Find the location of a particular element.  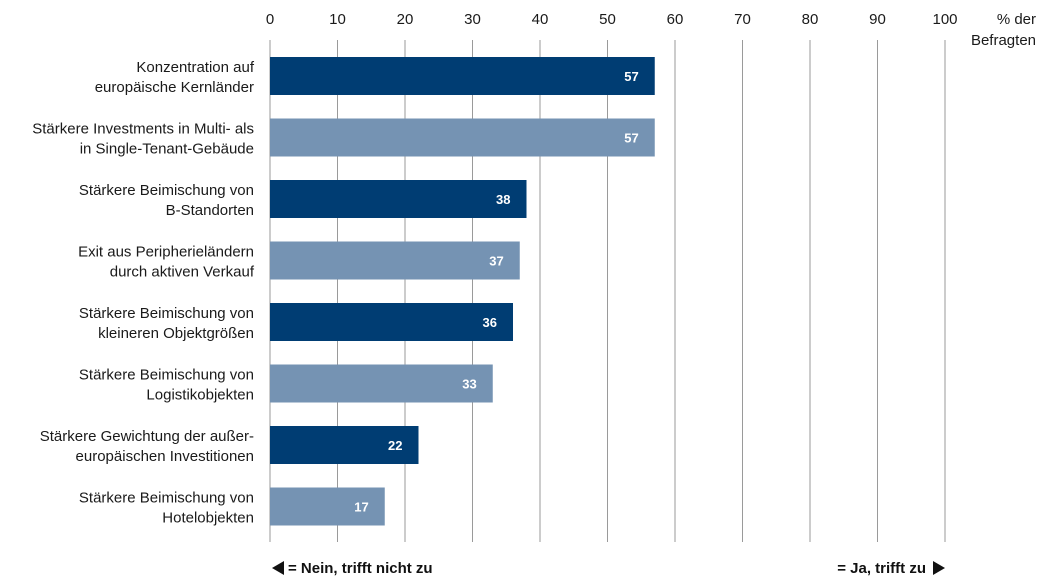

arrow-left-icon is located at coordinates (278, 568).